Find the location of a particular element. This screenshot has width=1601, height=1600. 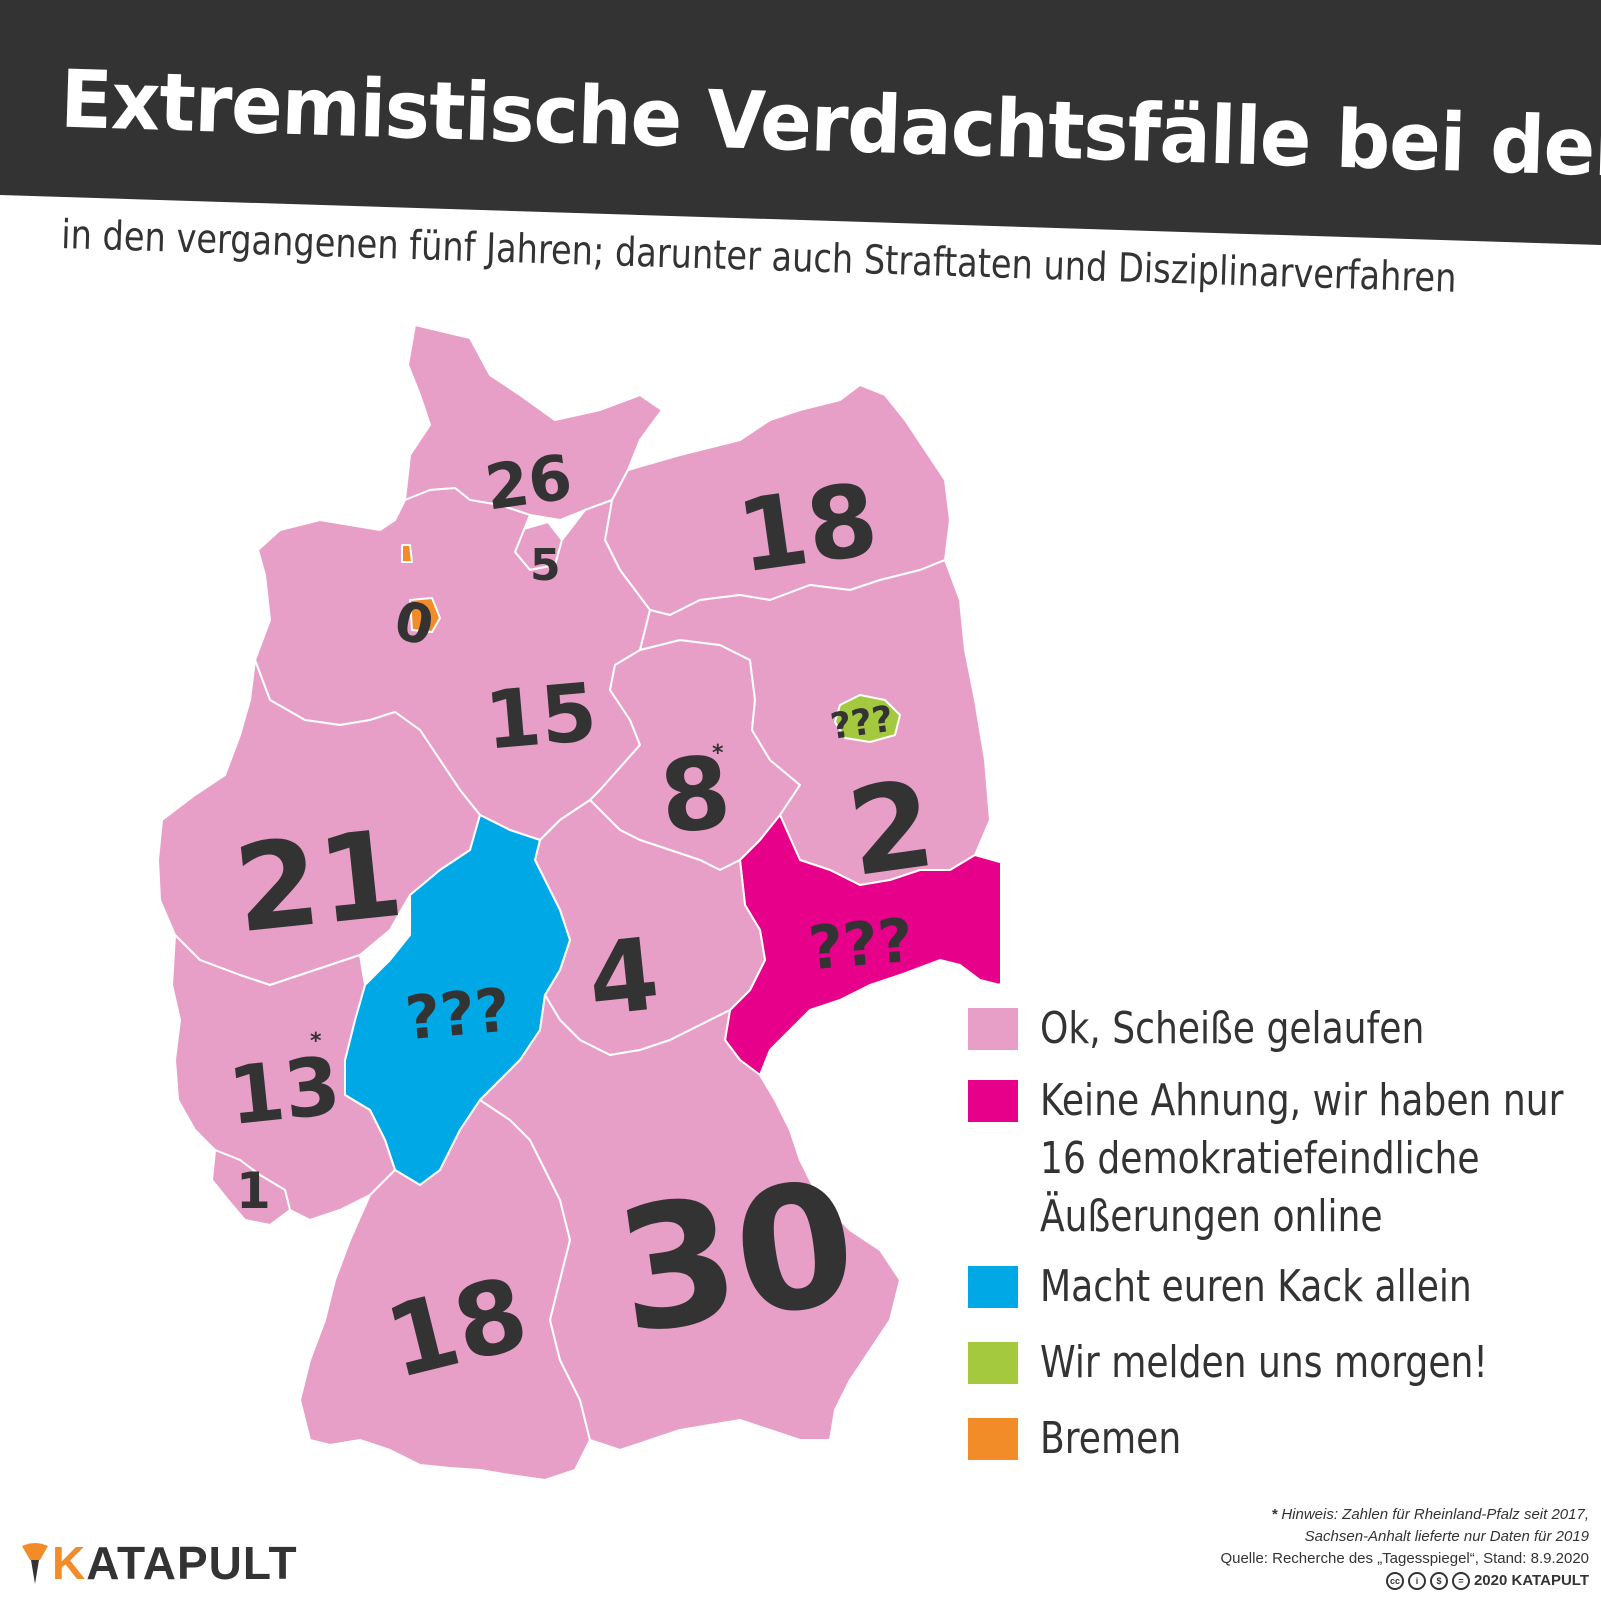

legend-item-macht-allein: Macht euren Kack allein is located at coordinates (1284, 1287).